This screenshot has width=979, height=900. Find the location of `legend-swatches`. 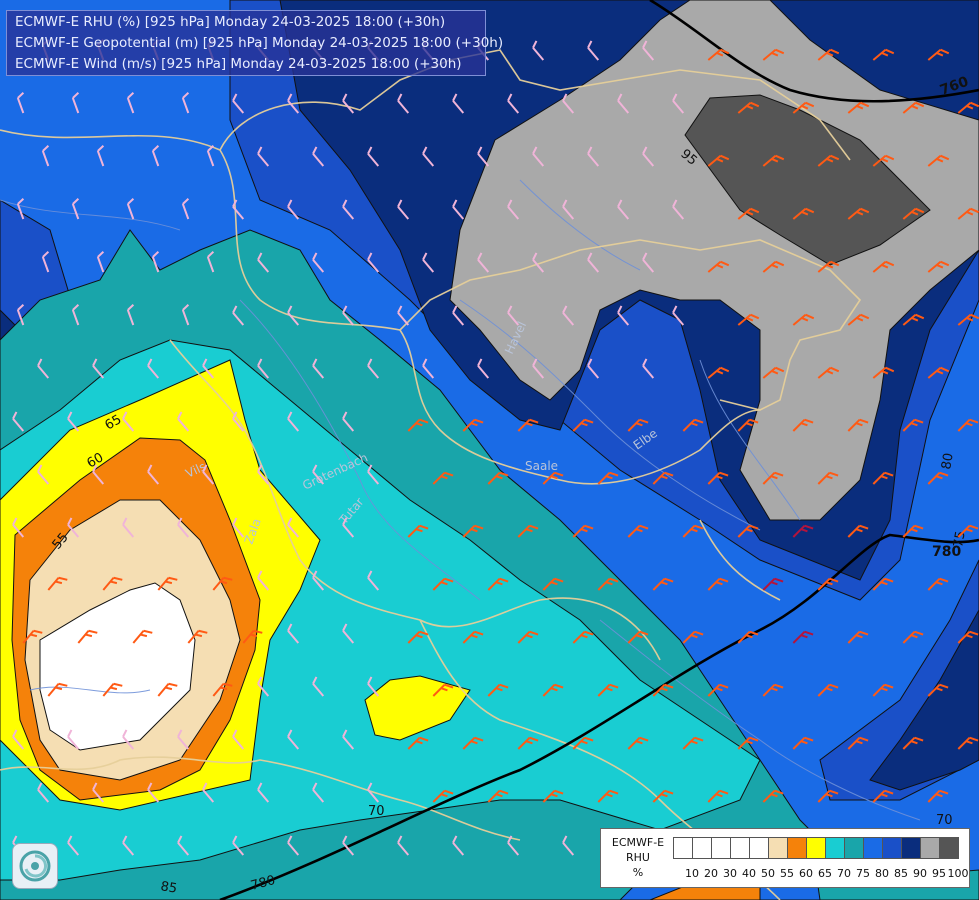

legend-swatches is located at coordinates (816, 848).